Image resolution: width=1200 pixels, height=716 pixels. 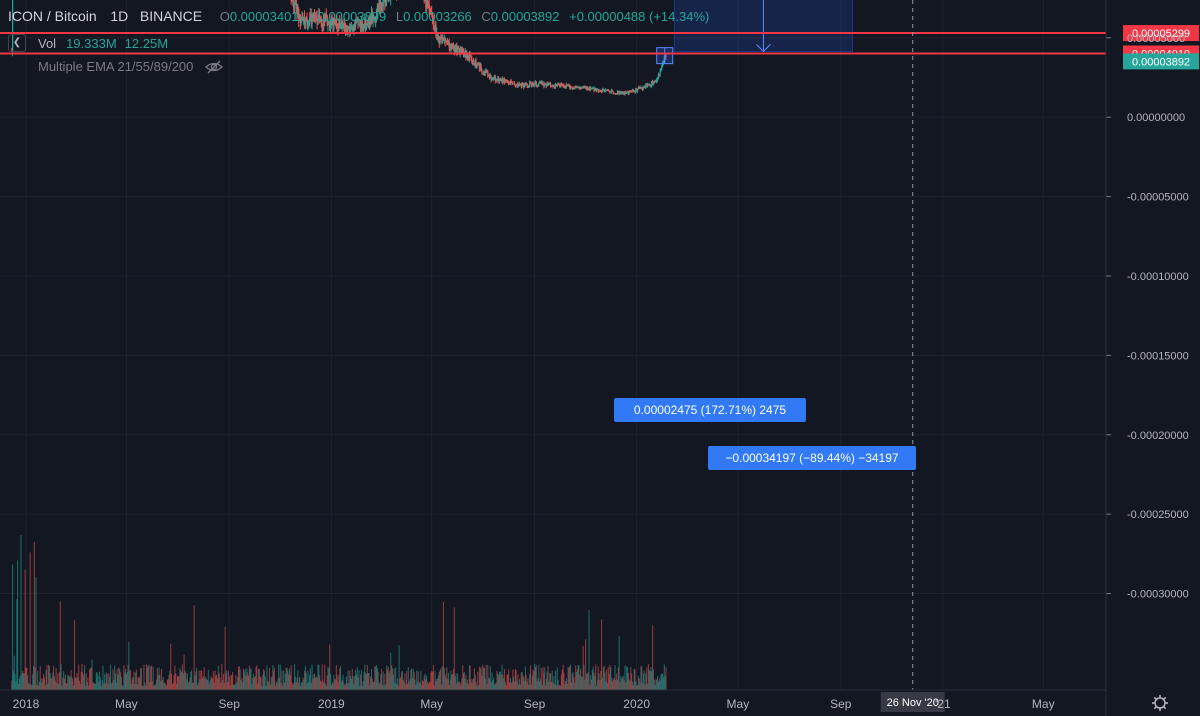 What do you see at coordinates (52, 16) in the screenshot?
I see `symbol-title: ICON / Bitcoin` at bounding box center [52, 16].